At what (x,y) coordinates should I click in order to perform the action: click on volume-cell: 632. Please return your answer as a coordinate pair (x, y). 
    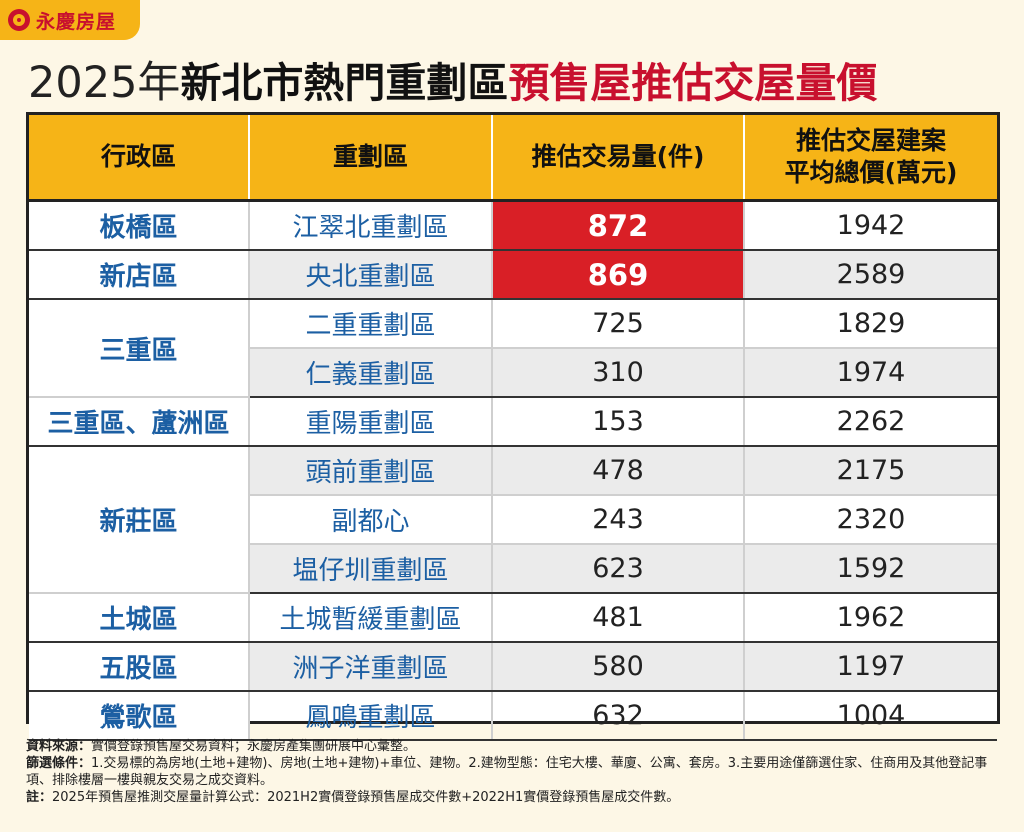
    Looking at the image, I should click on (618, 716).